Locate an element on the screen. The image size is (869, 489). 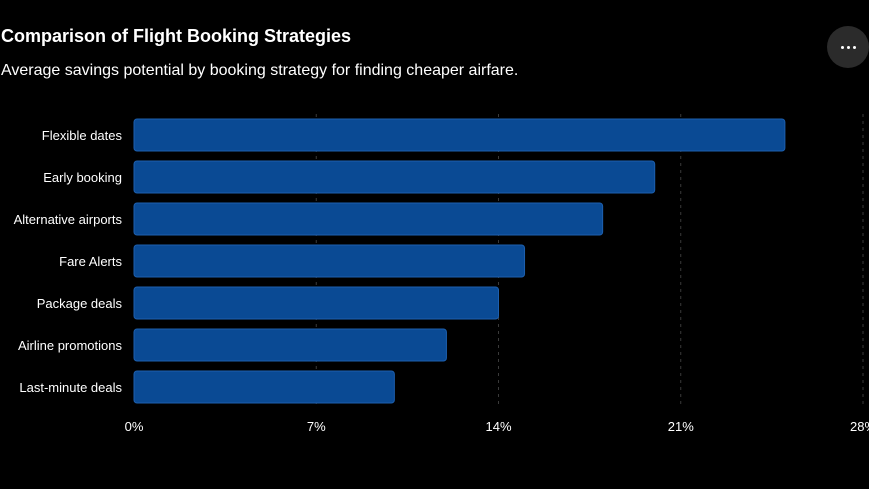
x-tick-label: 14% is located at coordinates (498, 426).